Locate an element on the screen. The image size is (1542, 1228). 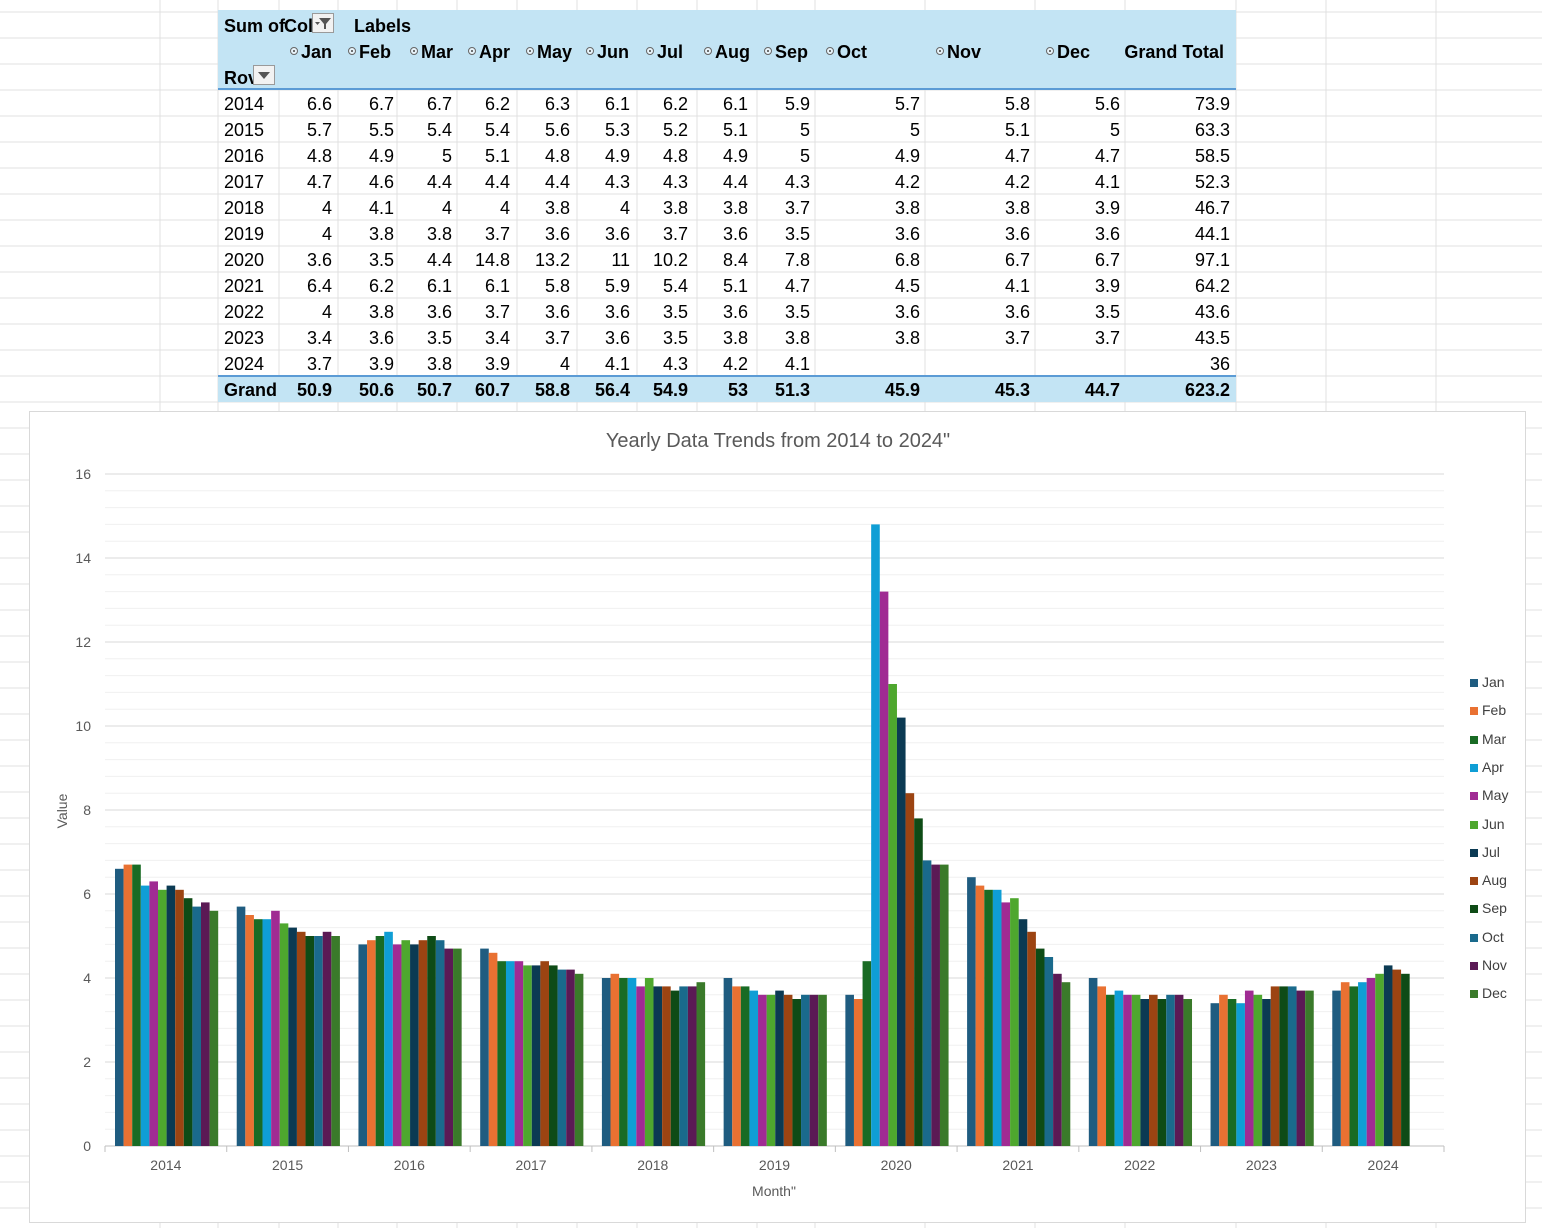
table-cell: 6.7 is located at coordinates (1017, 260).